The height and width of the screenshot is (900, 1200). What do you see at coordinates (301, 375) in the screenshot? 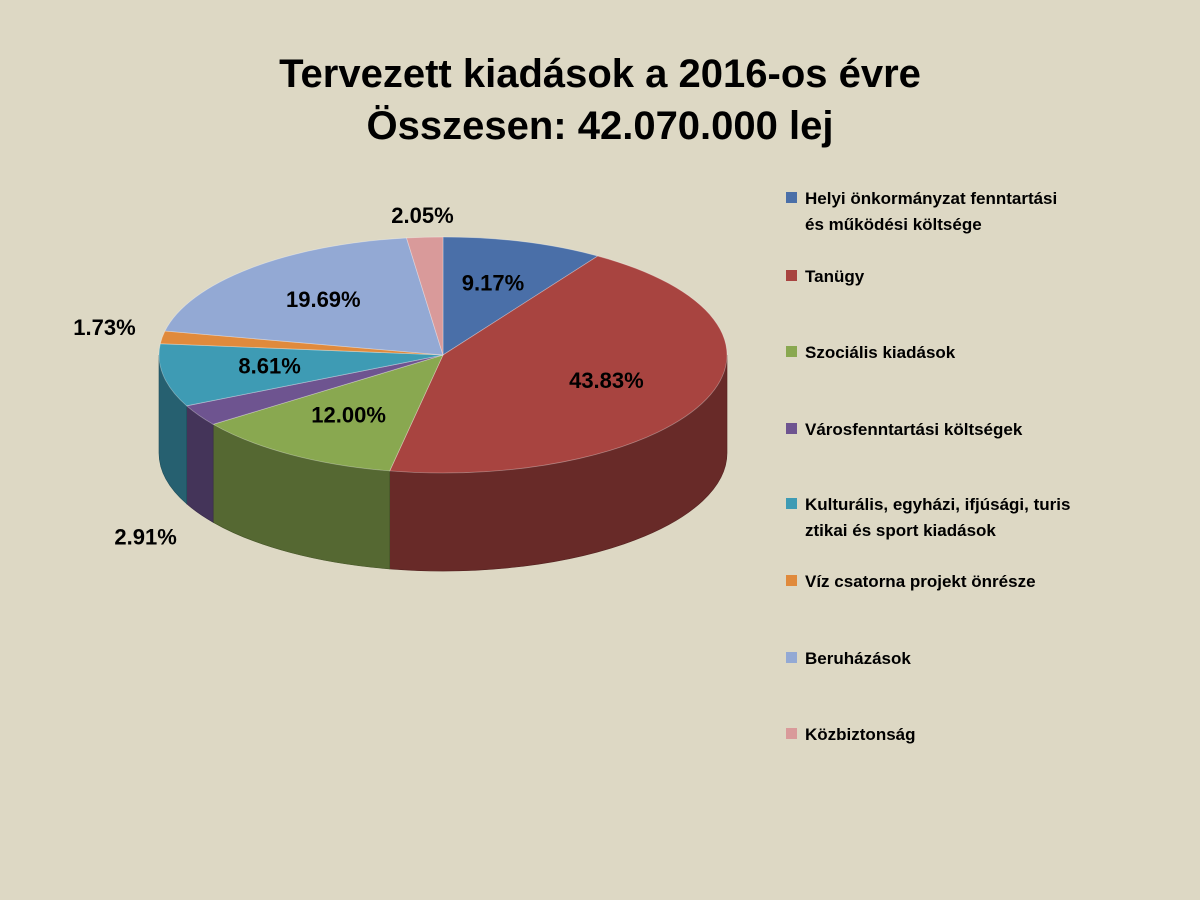
I see `pie-slice-kulturalis-egyhazi-ifjusagi-turisztikai-` at bounding box center [301, 375].